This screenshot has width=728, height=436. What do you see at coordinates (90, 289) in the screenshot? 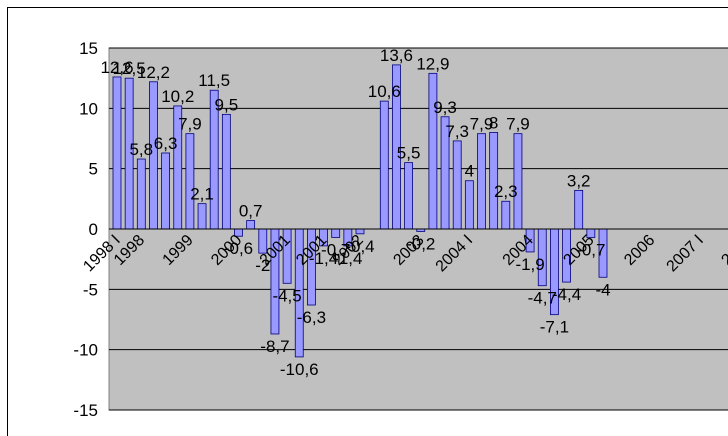
I see `y-tick-label: -5` at bounding box center [90, 289].